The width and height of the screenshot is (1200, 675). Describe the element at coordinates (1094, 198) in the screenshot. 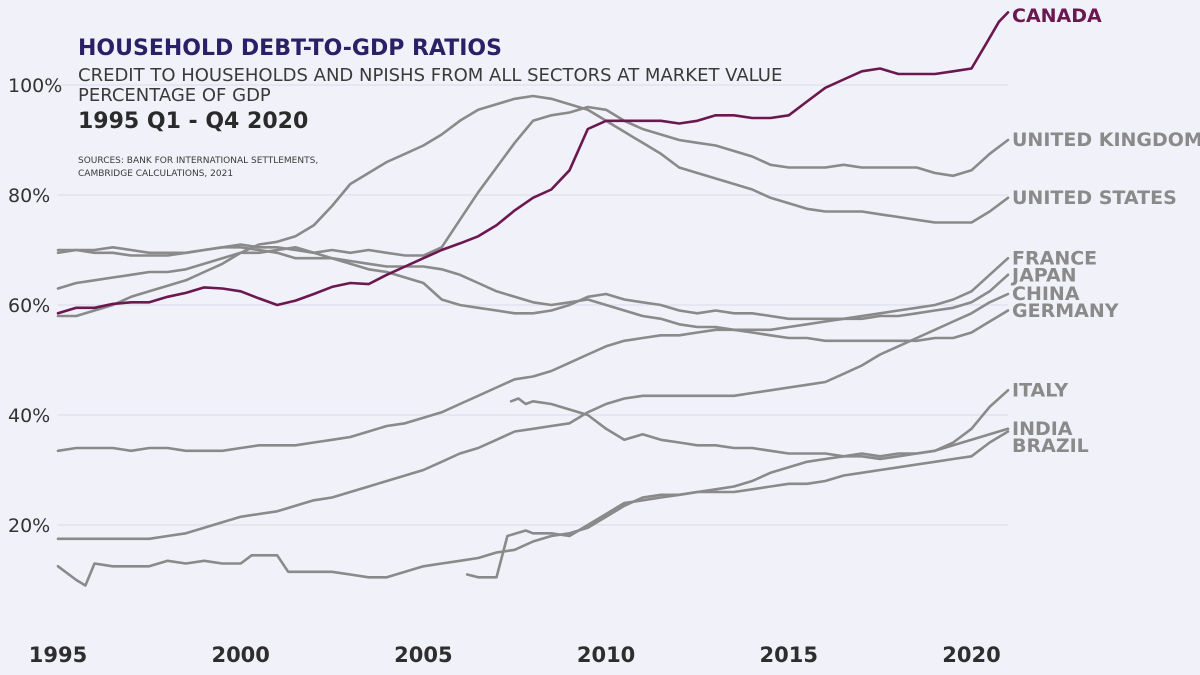

I see `series-label-united-states: UNITED STATES` at that location.